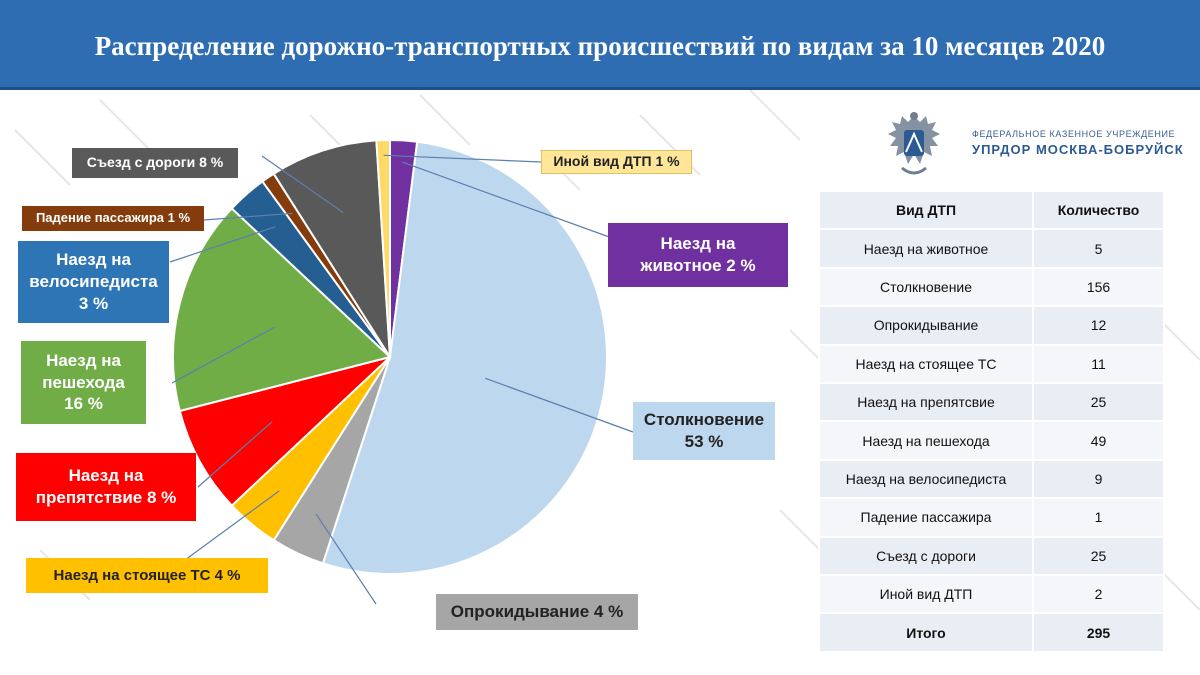 This screenshot has height=675, width=1200. I want to click on row-name: Наезд на велосипедиста, so click(926, 479).